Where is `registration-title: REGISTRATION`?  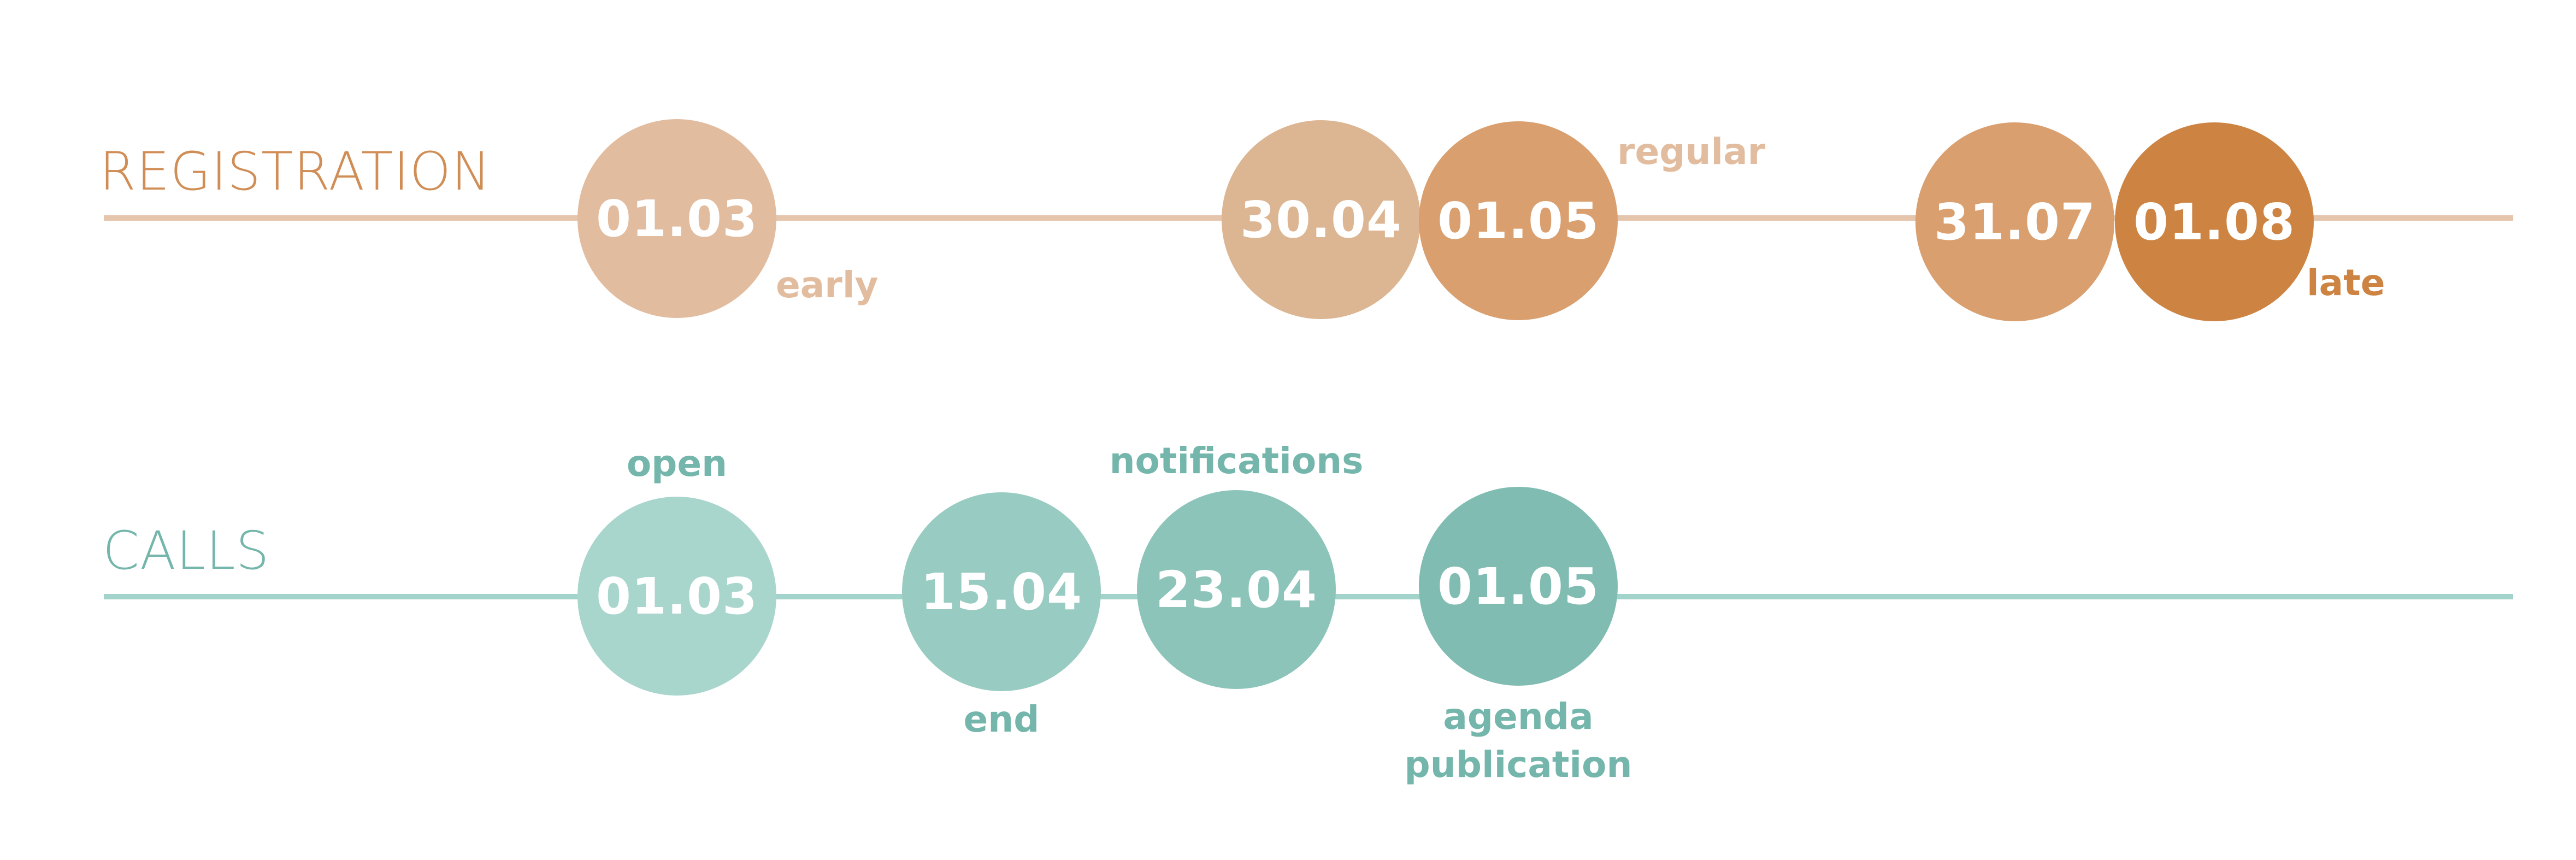
registration-title: REGISTRATION is located at coordinates (295, 171).